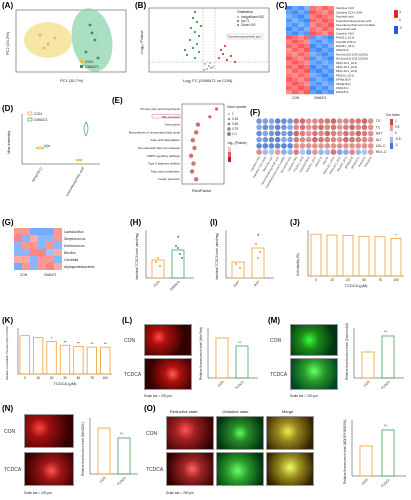 The height and width of the screenshot is (500, 411). I want to click on pca-plot: CON GW6471 PC1 (30.7%) PC2 (20.3%), so click(66, 45).